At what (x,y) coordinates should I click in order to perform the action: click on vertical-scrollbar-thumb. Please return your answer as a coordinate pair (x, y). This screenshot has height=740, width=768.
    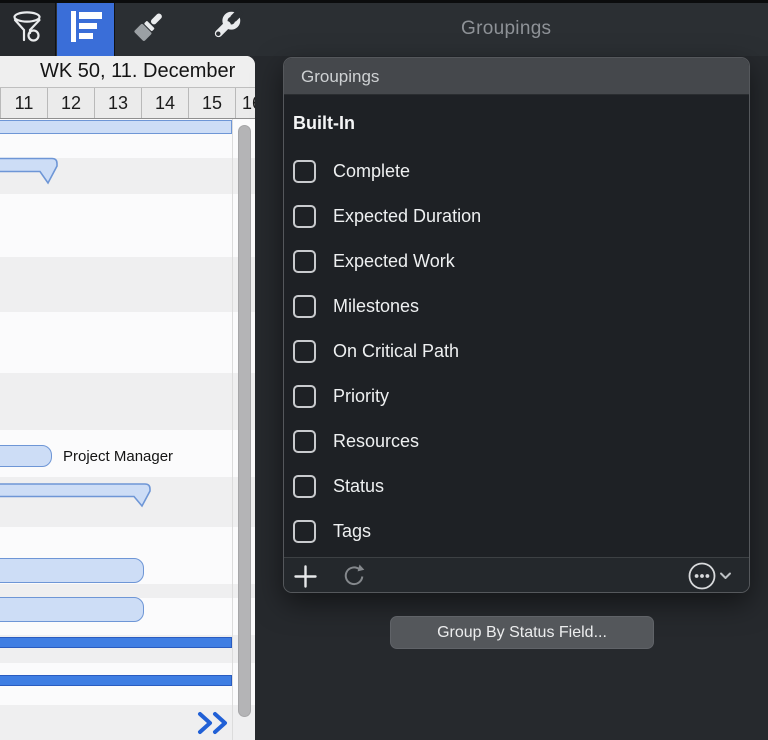
    Looking at the image, I should click on (244, 421).